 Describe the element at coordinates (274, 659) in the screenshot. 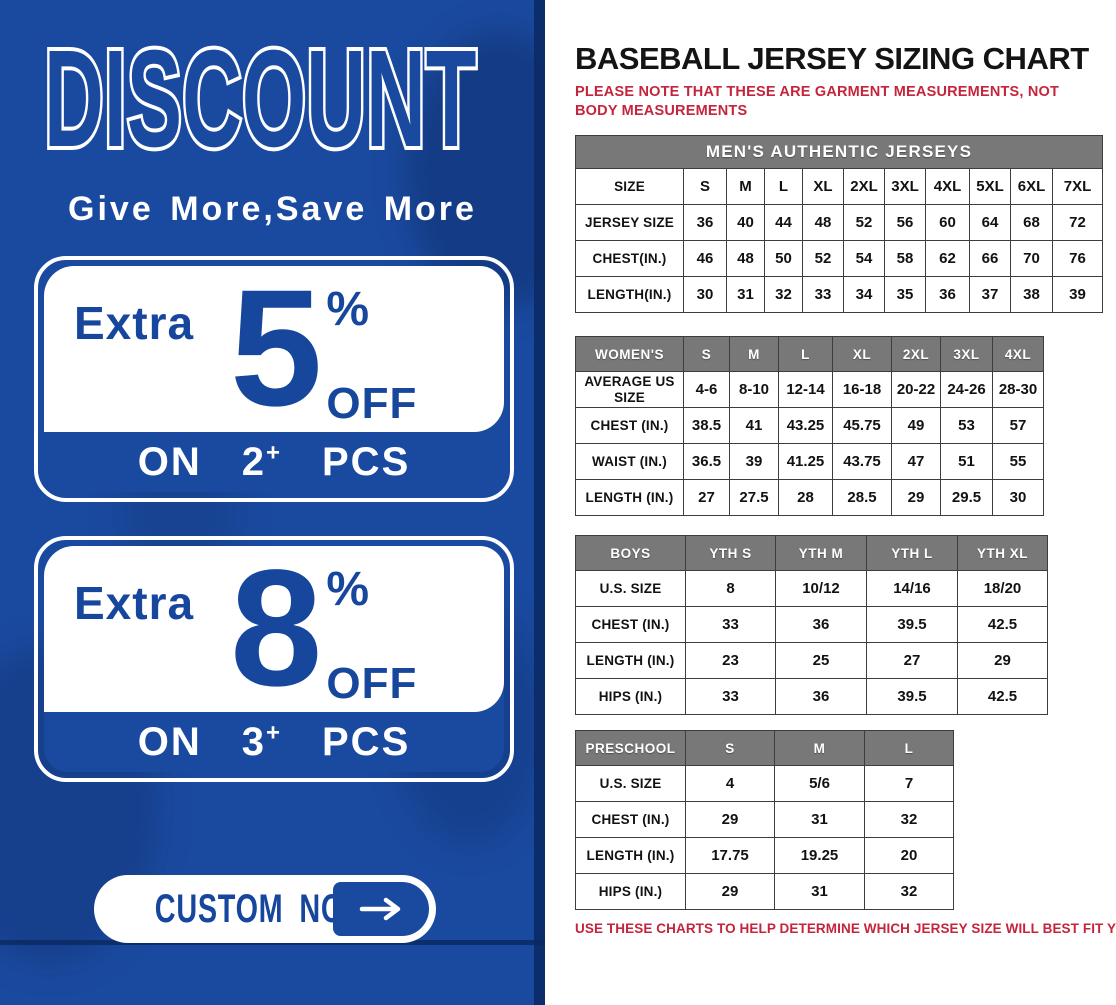

I see `offer-card-8-percent: Extra 8 % OFF ON 3+ PCS` at that location.